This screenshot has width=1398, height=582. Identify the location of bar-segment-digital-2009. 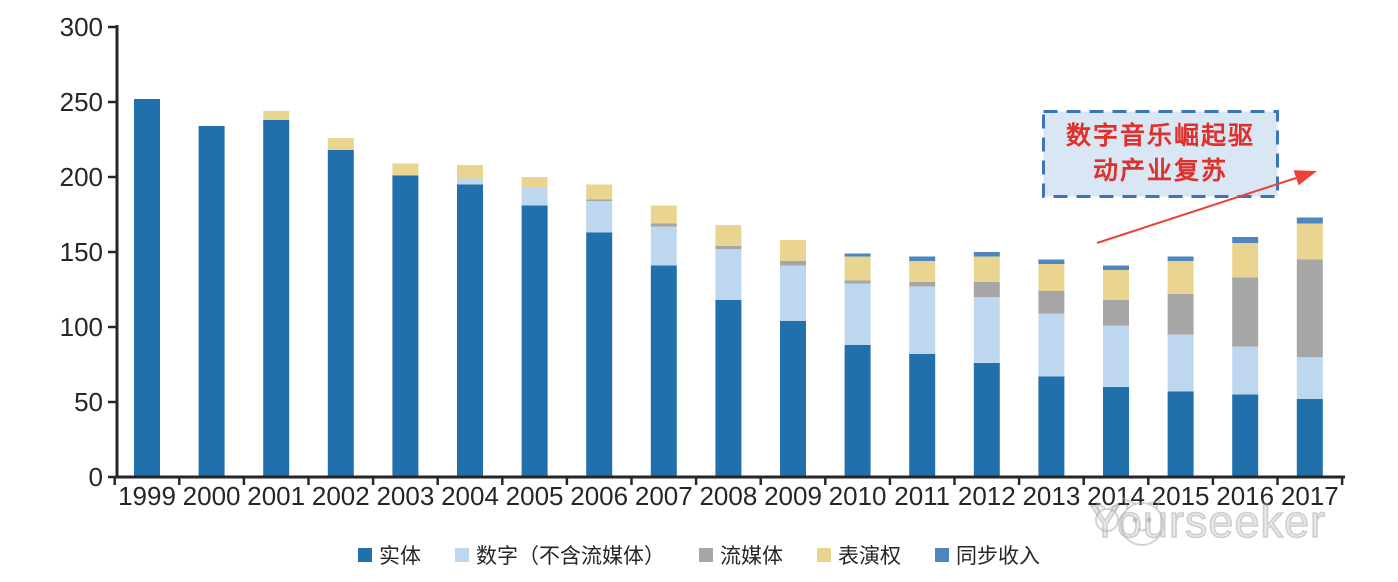
(793, 293).